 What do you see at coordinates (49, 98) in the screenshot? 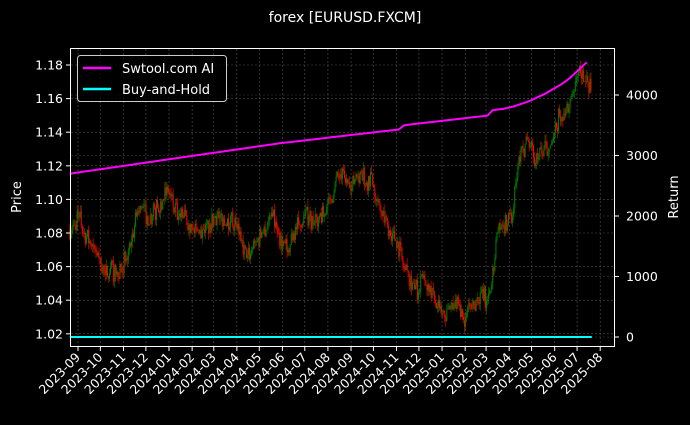
I see `y-tick-label: 1.16` at bounding box center [49, 98].